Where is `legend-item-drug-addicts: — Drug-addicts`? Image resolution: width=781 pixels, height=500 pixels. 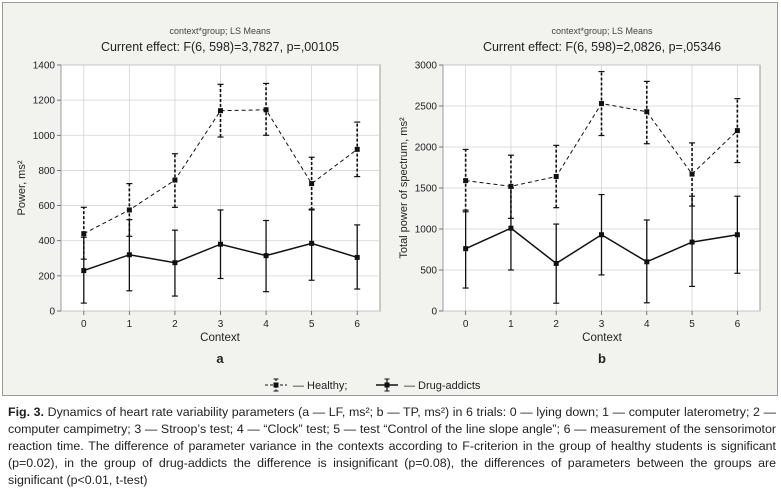 legend-item-drug-addicts: — Drug-addicts is located at coordinates (428, 385).